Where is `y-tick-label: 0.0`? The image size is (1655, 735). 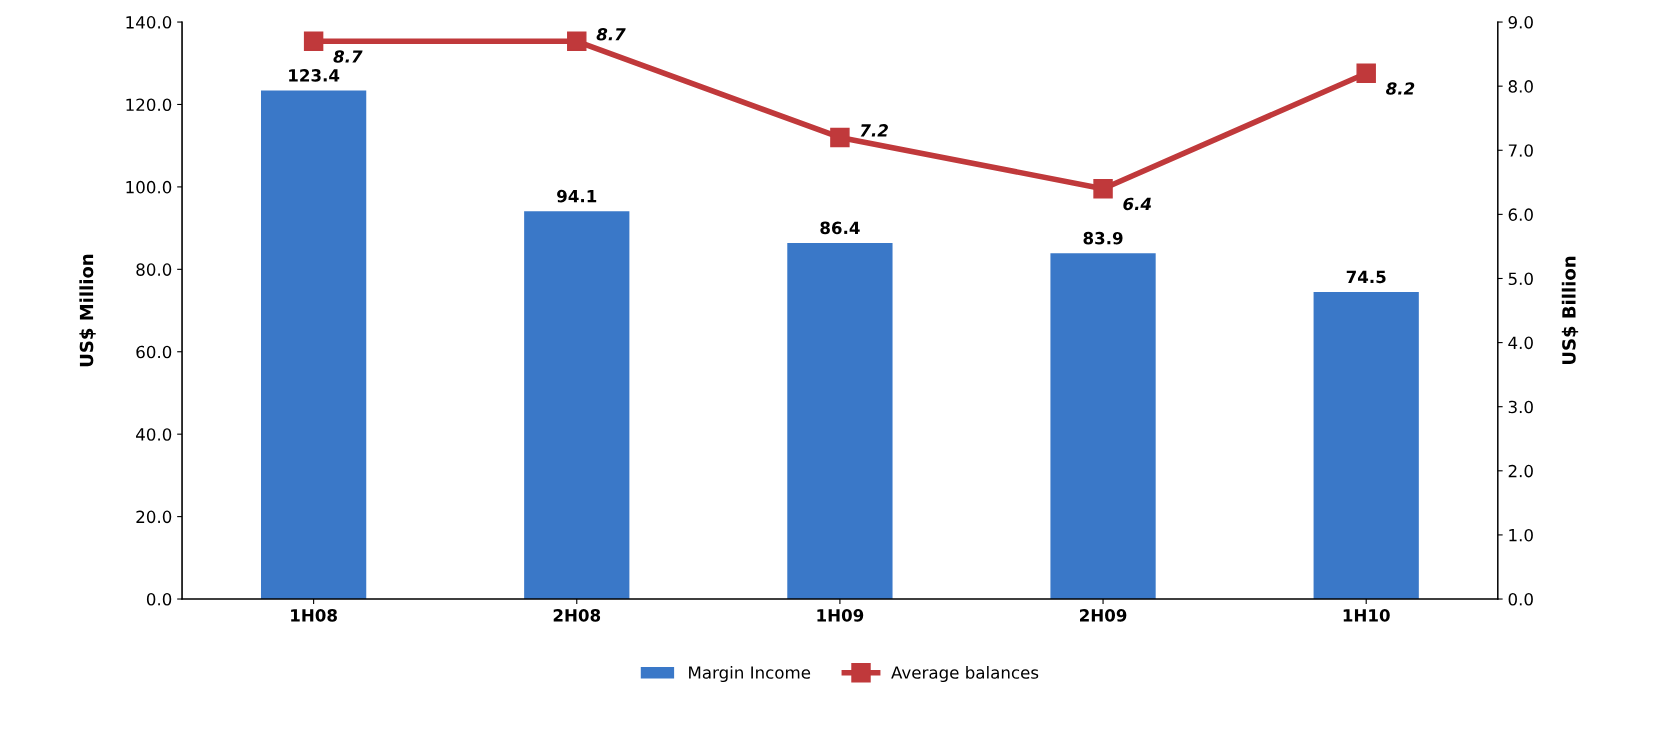
y-tick-label: 0.0 is located at coordinates (159, 599).